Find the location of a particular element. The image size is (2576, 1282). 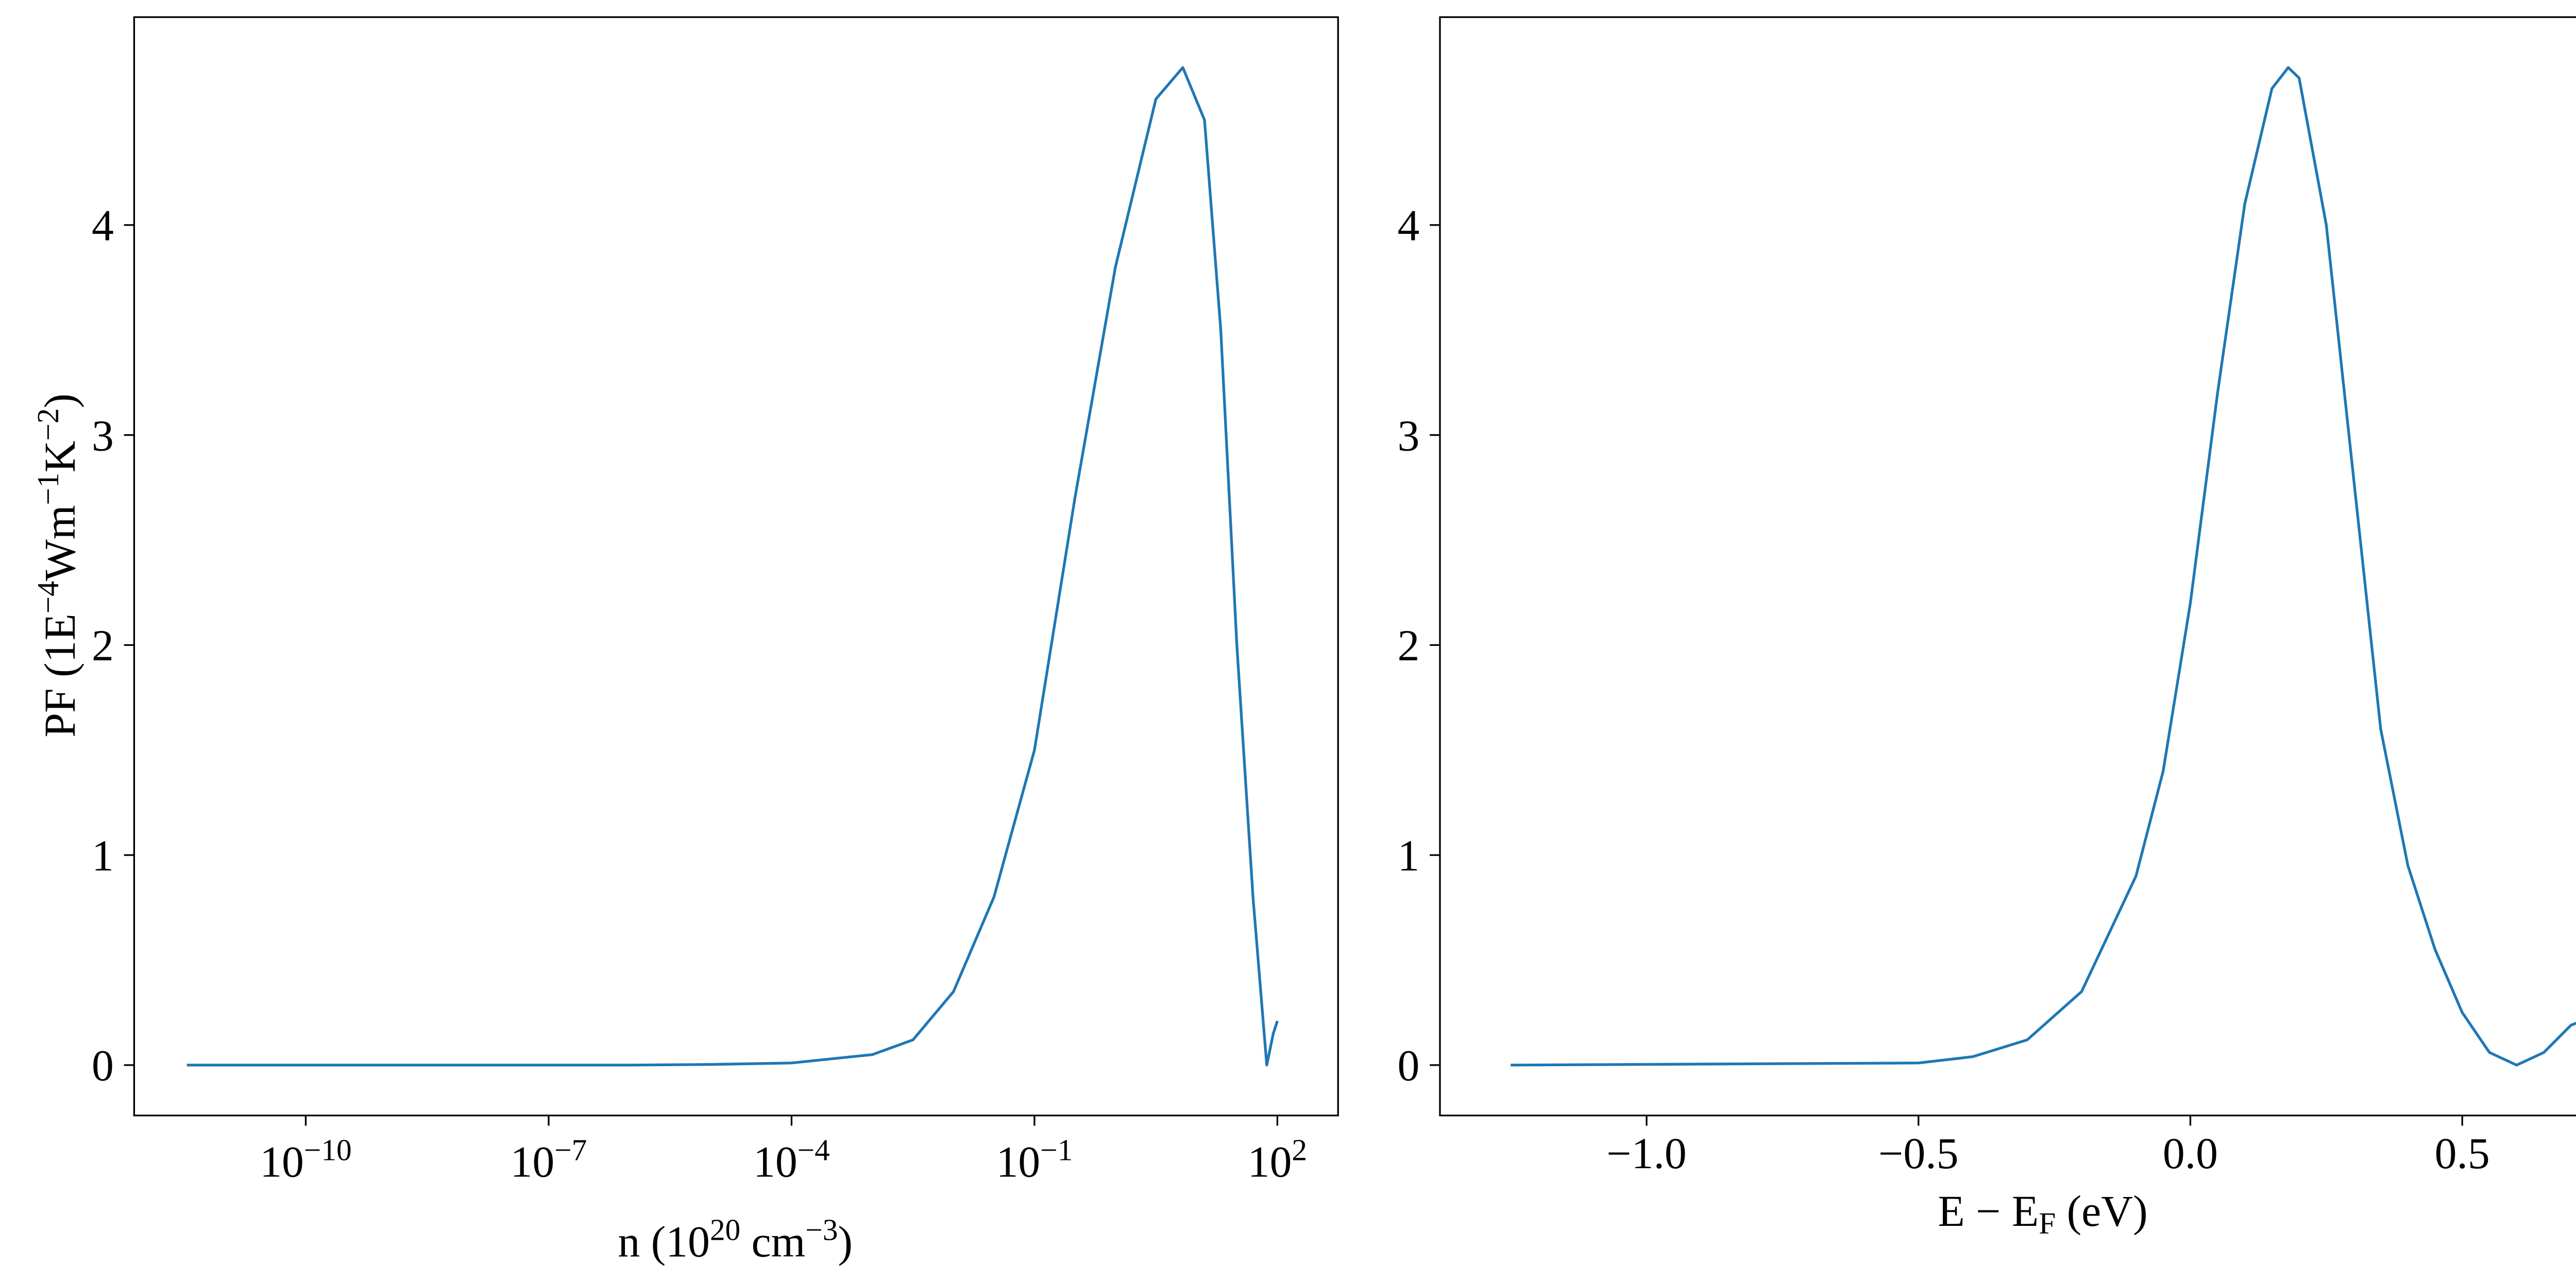

y-axis-label: PF (1E−4Wm−1K−2) is located at coordinates (57, 566).